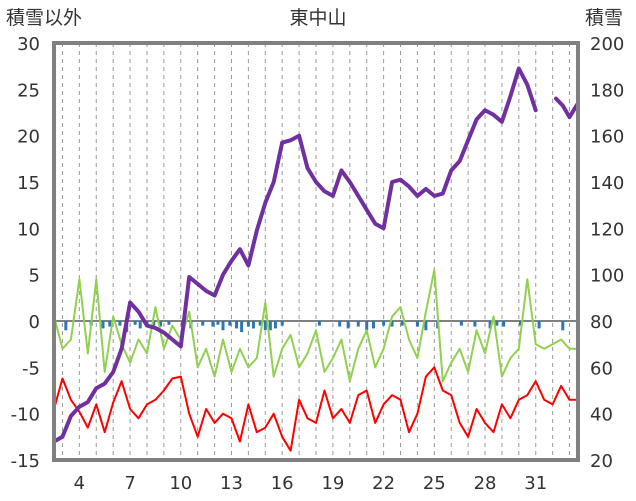 The height and width of the screenshot is (501, 636). What do you see at coordinates (180, 483) in the screenshot?
I see `x-tick-label: 10` at bounding box center [180, 483].